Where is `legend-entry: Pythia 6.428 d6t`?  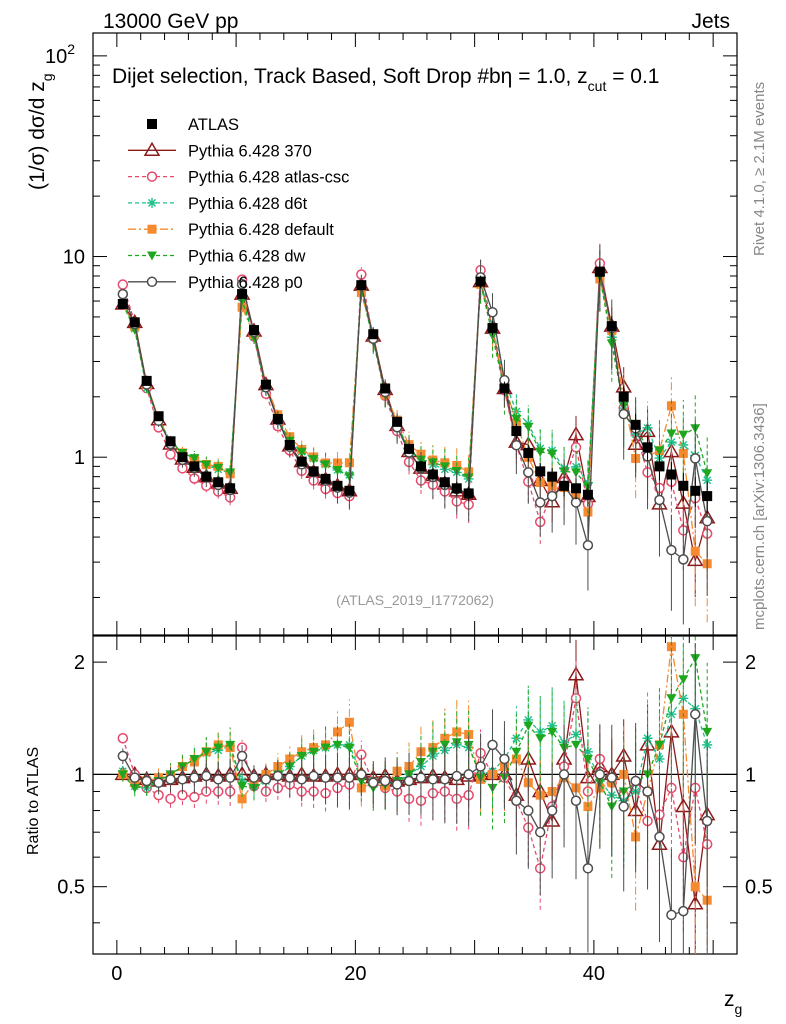 legend-entry: Pythia 6.428 d6t is located at coordinates (218, 204).